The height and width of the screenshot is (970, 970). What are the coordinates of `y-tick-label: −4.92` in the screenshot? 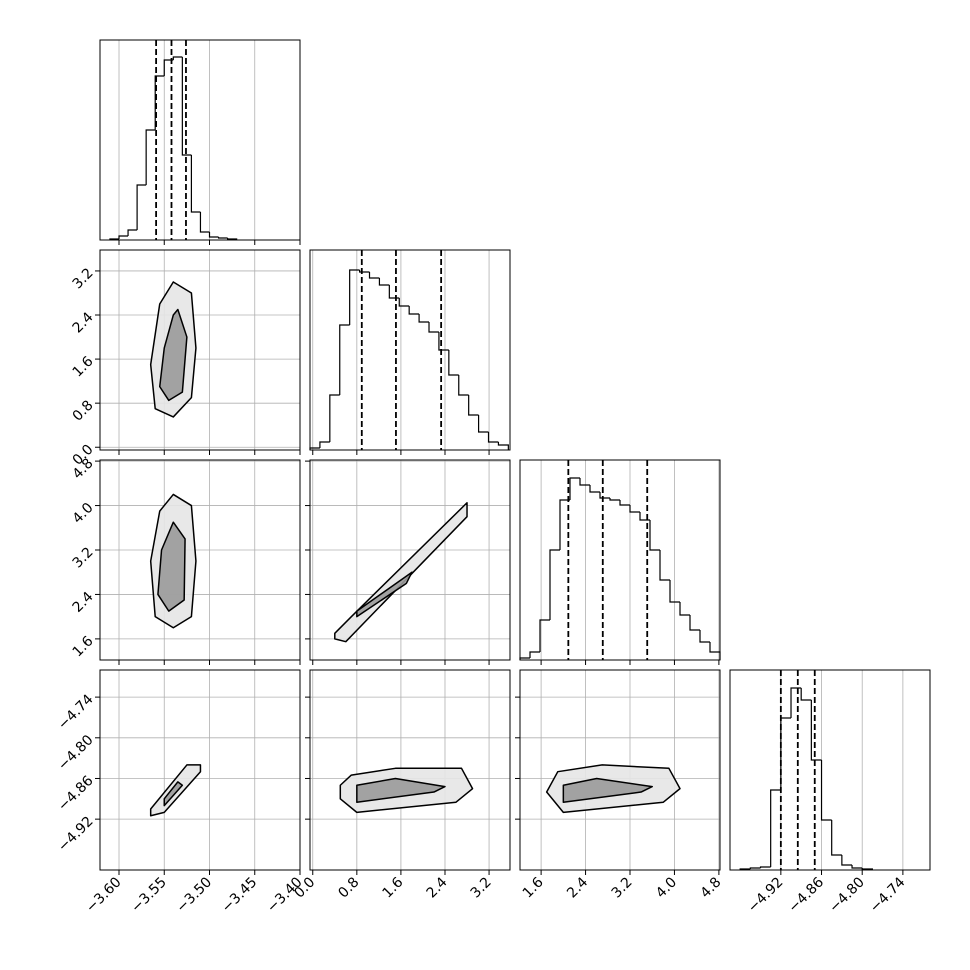 It's located at (76, 834).